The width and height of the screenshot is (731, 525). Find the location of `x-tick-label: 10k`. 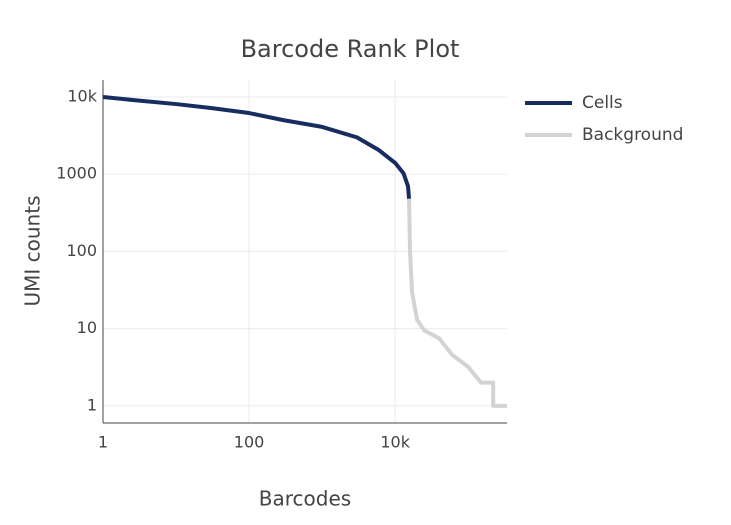

x-tick-label: 10k is located at coordinates (395, 442).